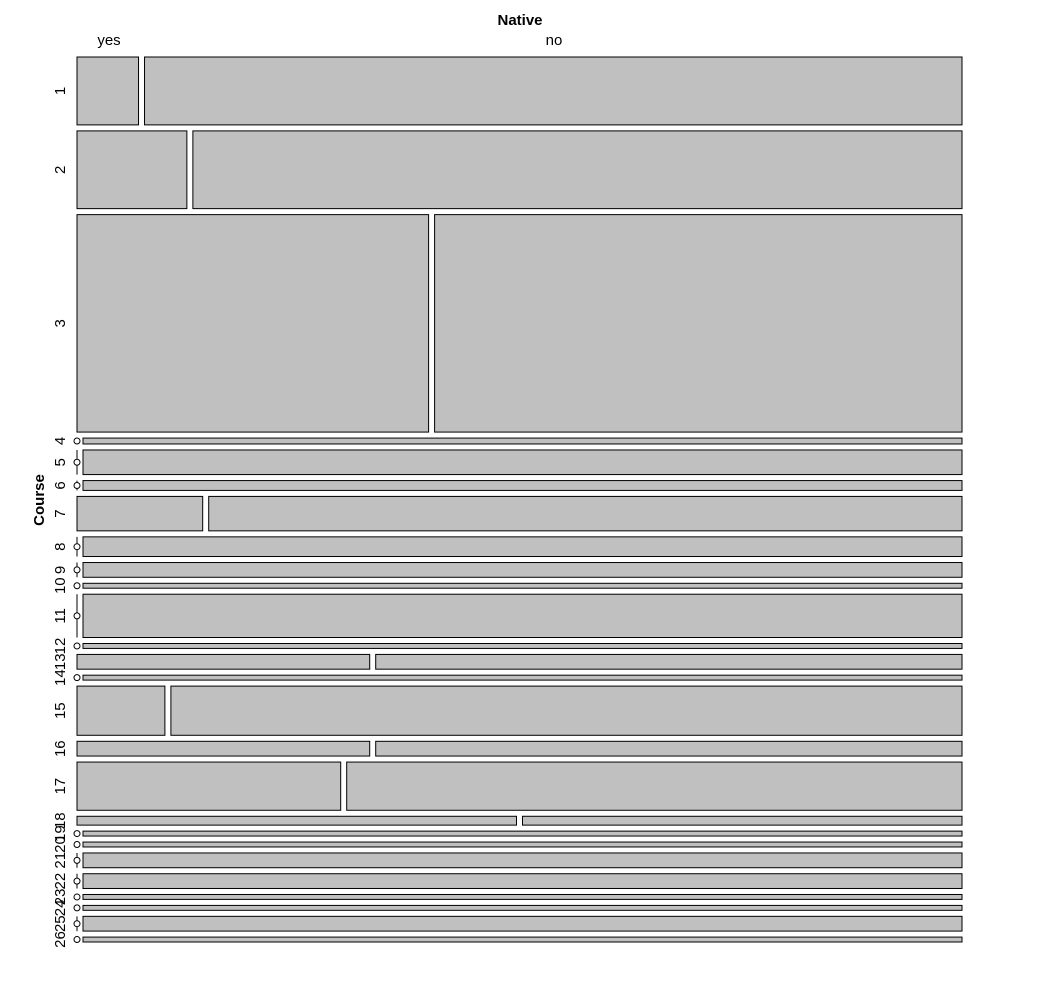 The height and width of the screenshot is (1000, 1040). Describe the element at coordinates (60, 860) in the screenshot. I see `row-label-course-21: 21` at that location.